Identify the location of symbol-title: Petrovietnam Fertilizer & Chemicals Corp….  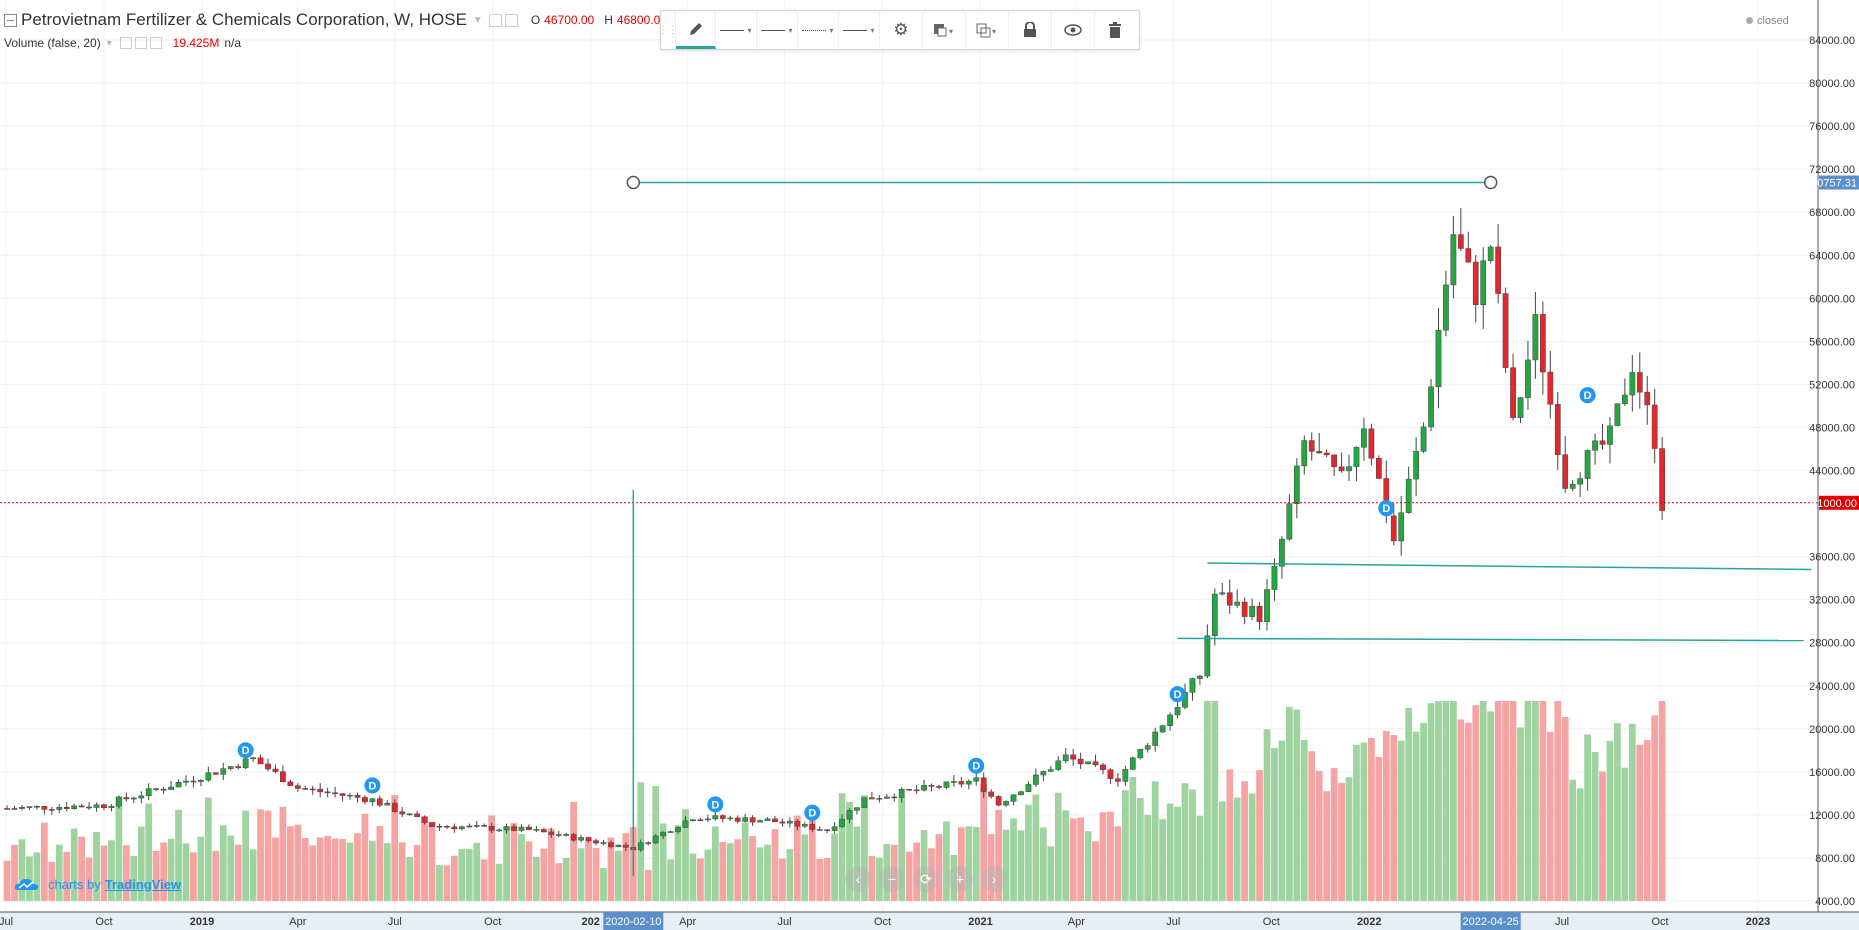
(244, 19).